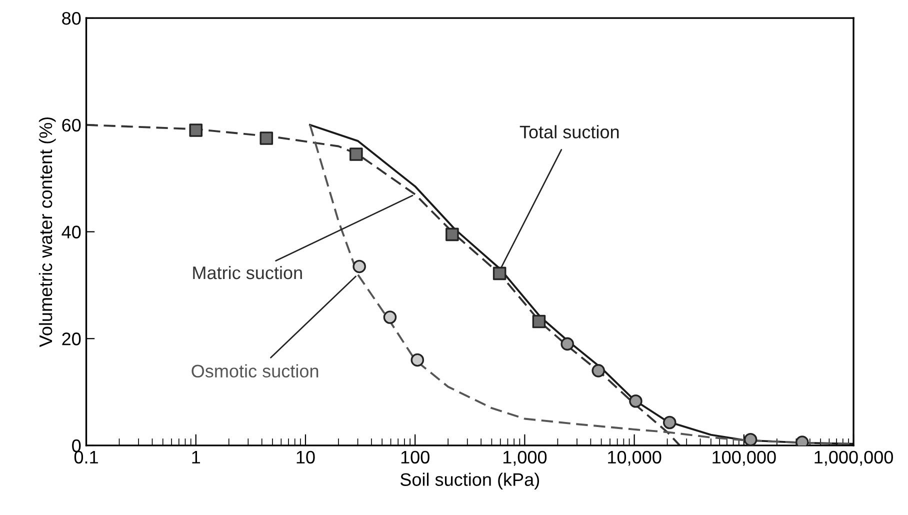 The width and height of the screenshot is (908, 515). I want to click on x-tick-label: 0.1, so click(86, 457).